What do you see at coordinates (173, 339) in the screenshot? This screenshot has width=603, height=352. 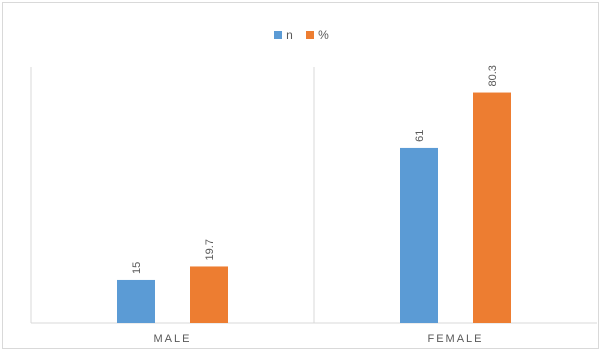 I see `x-tick-label: MALE` at bounding box center [173, 339].